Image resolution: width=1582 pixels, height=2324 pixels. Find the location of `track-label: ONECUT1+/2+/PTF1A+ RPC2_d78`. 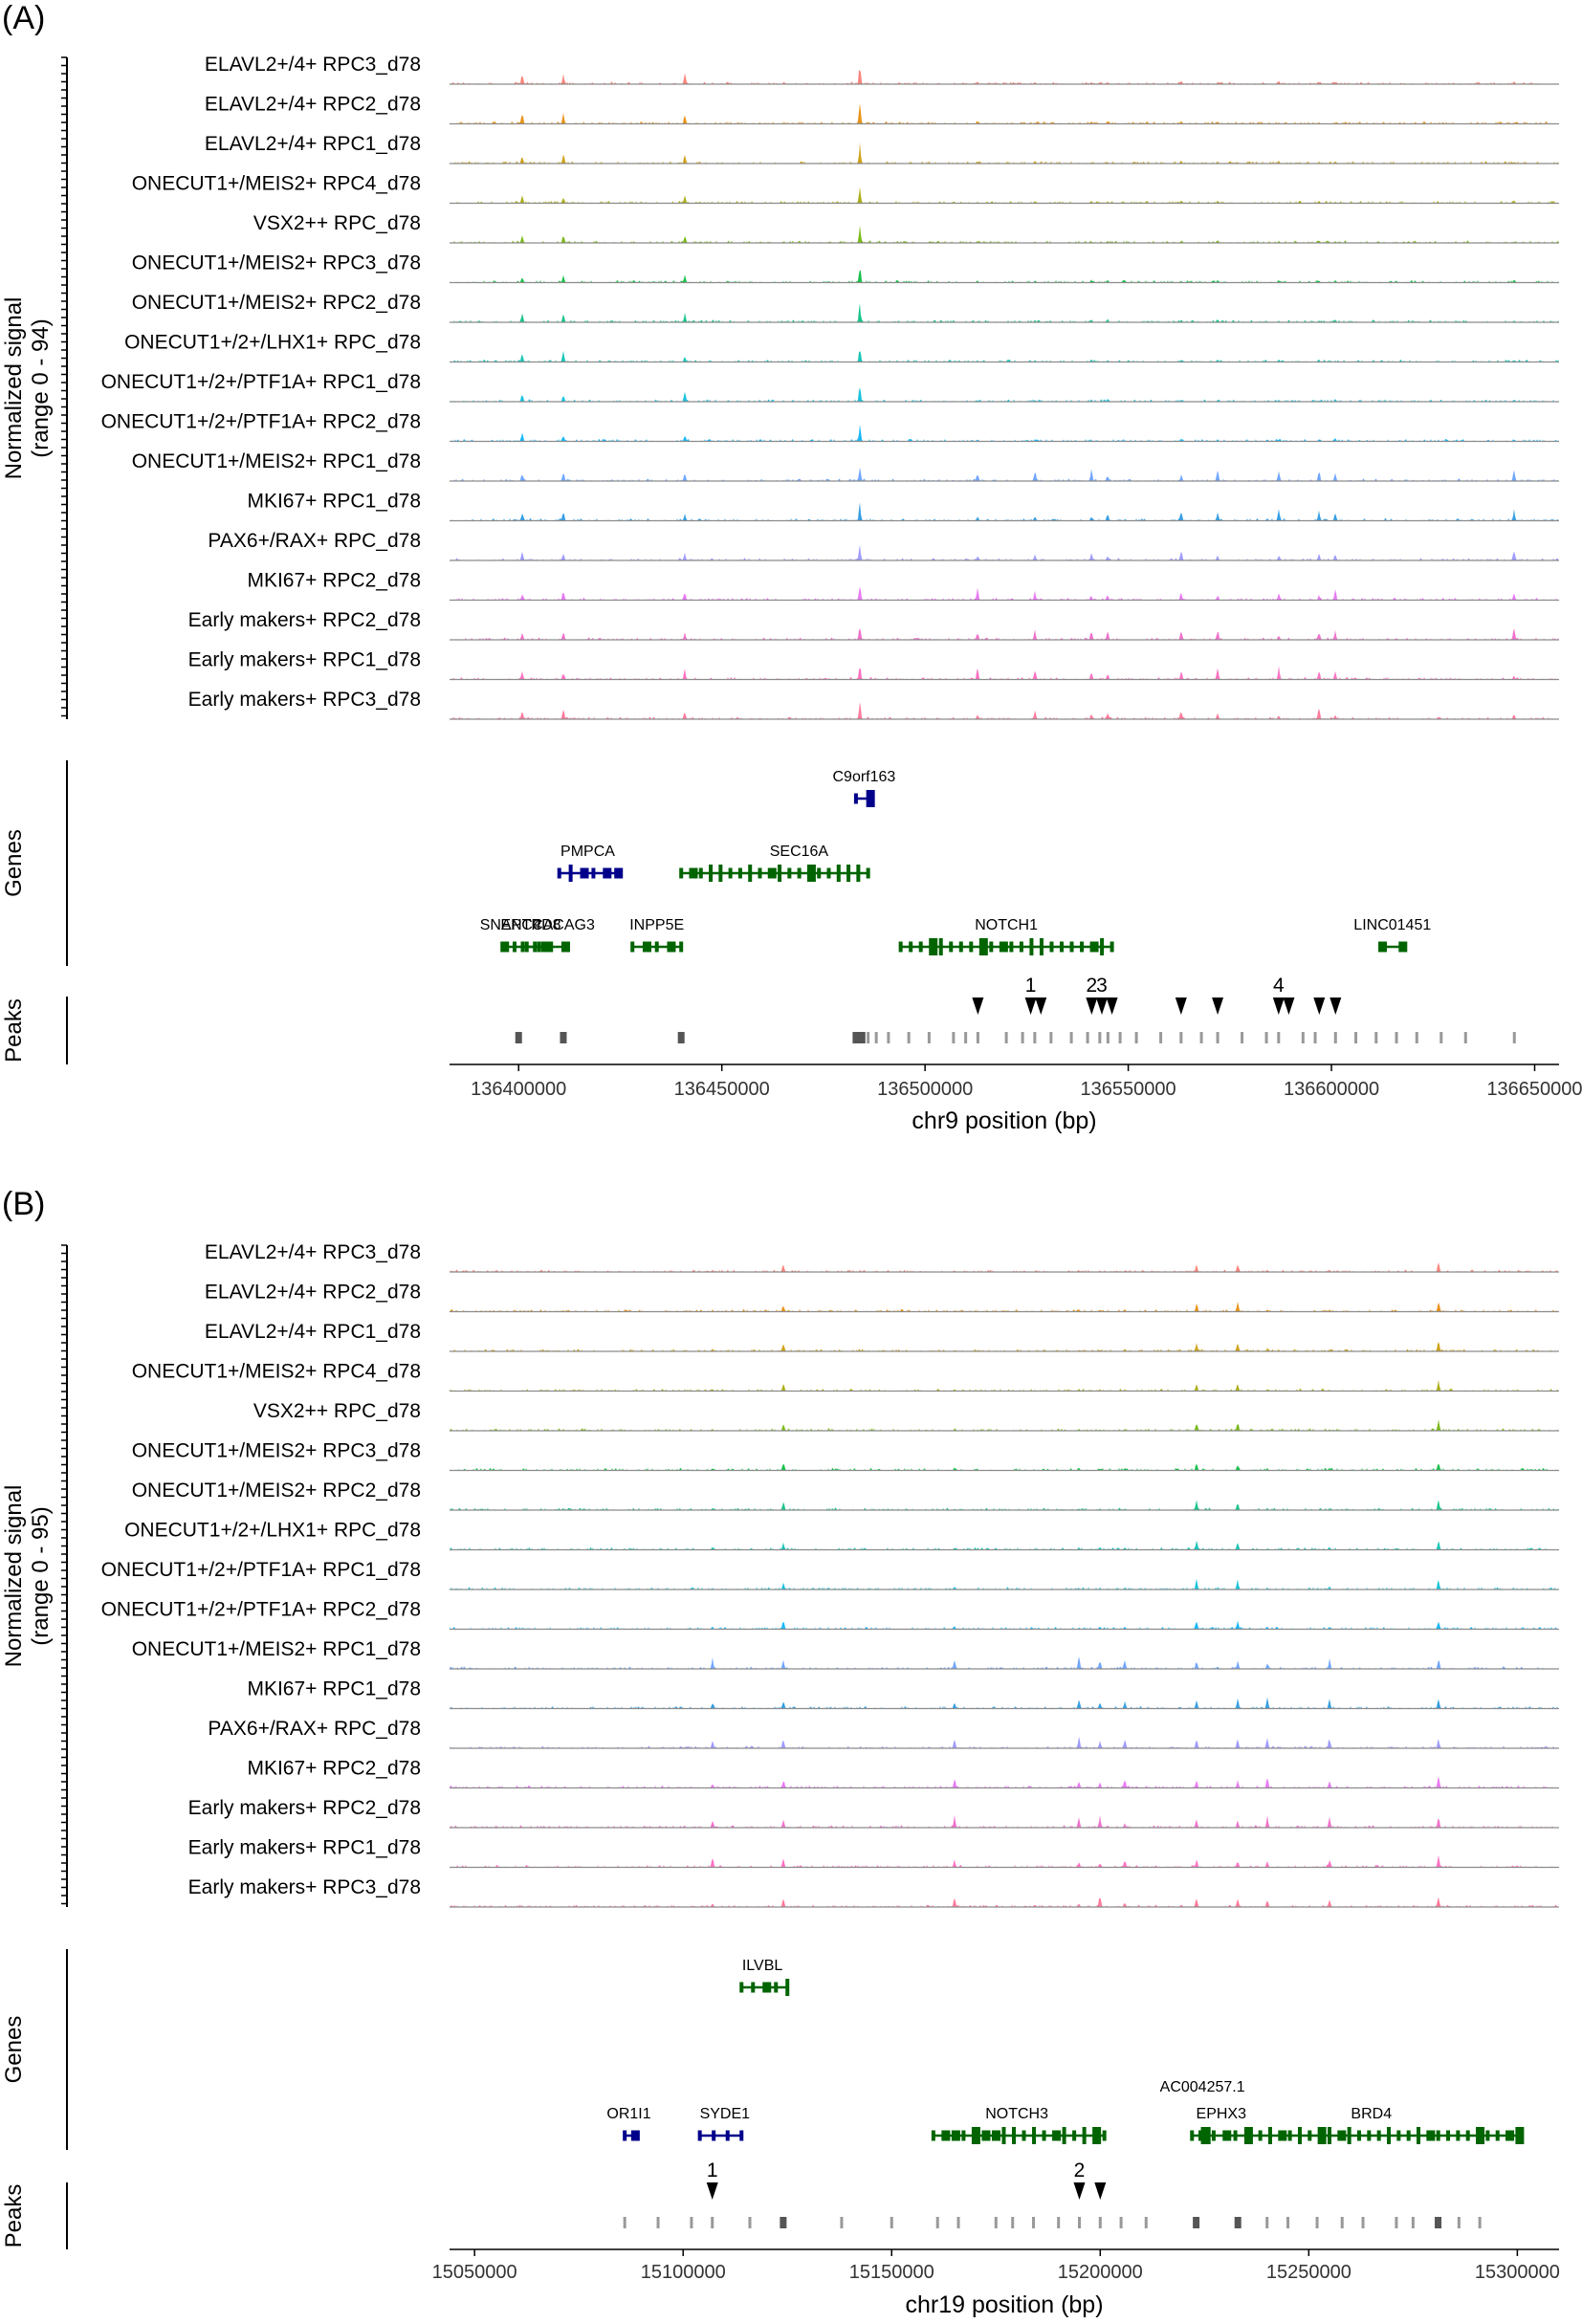

track-label: ONECUT1+/2+/PTF1A+ RPC2_d78 is located at coordinates (261, 1610).